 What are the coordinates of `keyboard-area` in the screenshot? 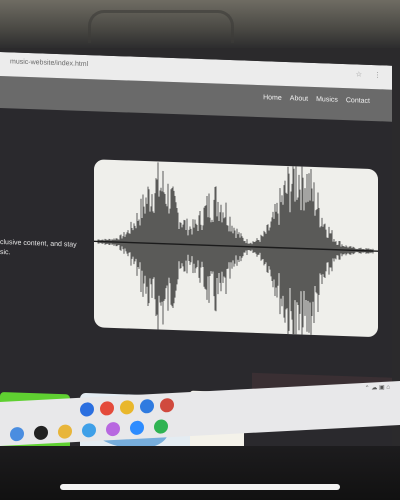 It's located at (200, 473).